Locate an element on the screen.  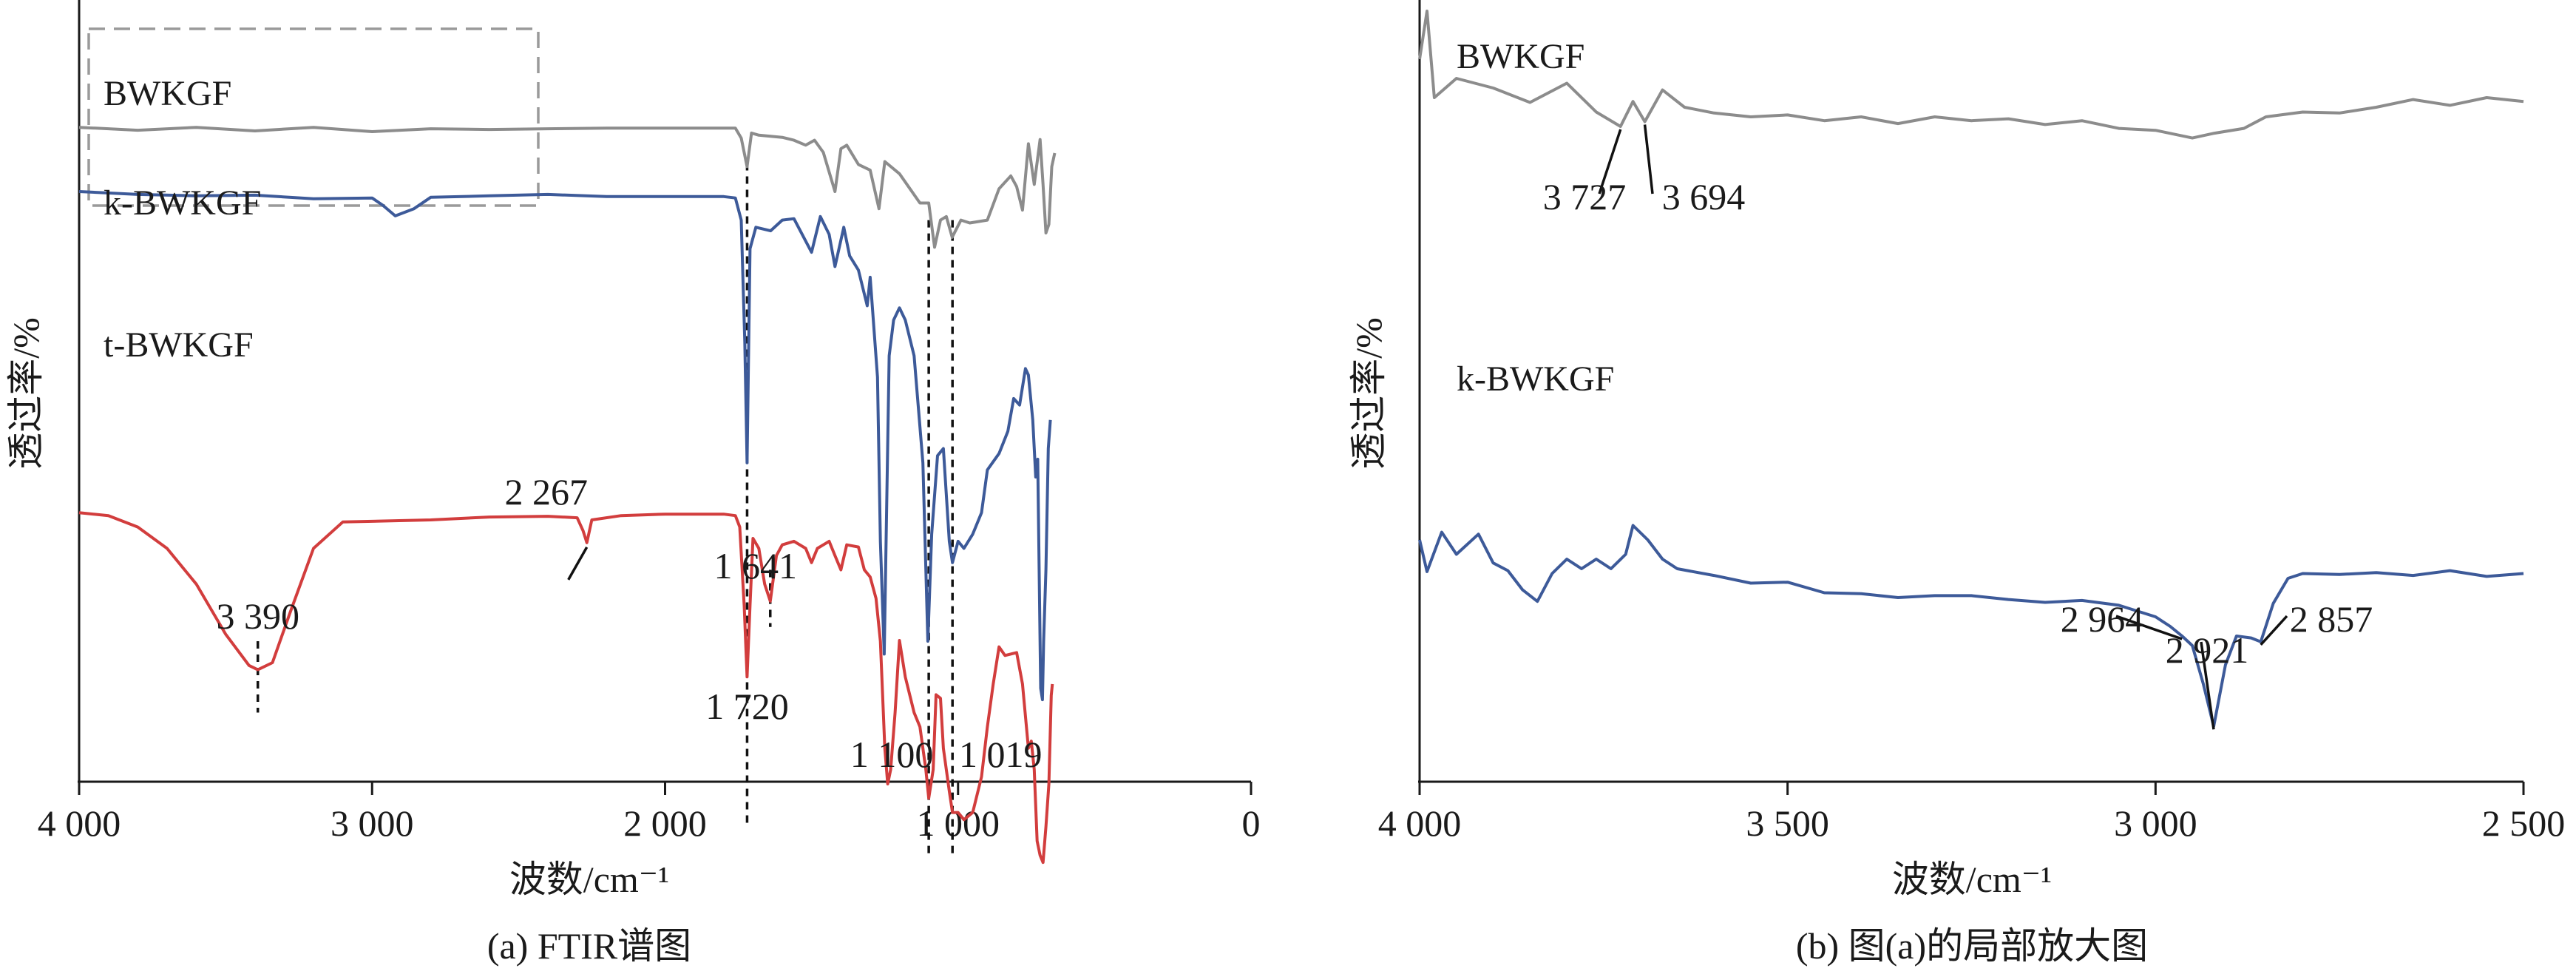
panel-a-x-tick-label: 4 000 is located at coordinates (79, 823).